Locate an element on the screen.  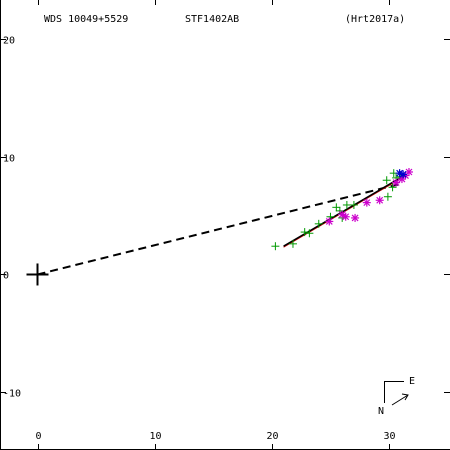
pair-name-label: STF1402AB is located at coordinates (212, 19).